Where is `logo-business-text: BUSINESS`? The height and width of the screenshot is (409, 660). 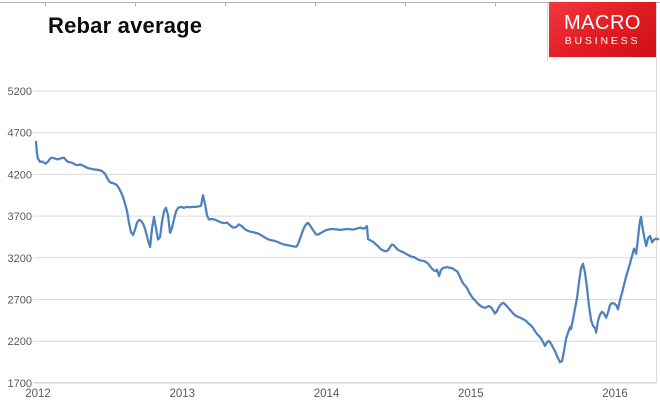
logo-business-text: BUSINESS is located at coordinates (602, 40).